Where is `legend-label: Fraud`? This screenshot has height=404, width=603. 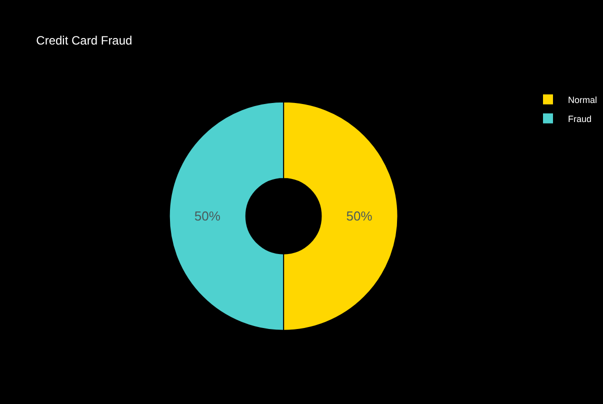 legend-label: Fraud is located at coordinates (580, 119).